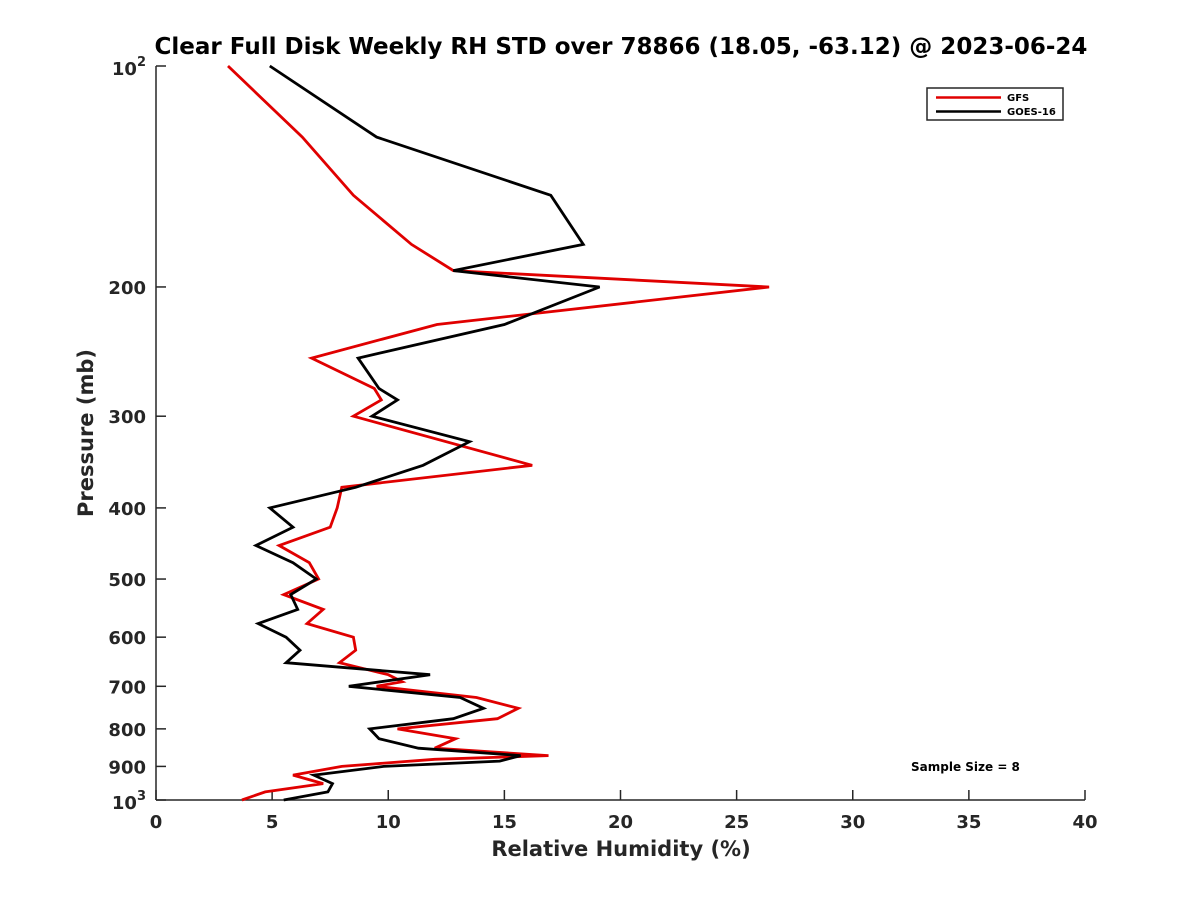  I want to click on y-tick-label: 700, so click(127, 687).